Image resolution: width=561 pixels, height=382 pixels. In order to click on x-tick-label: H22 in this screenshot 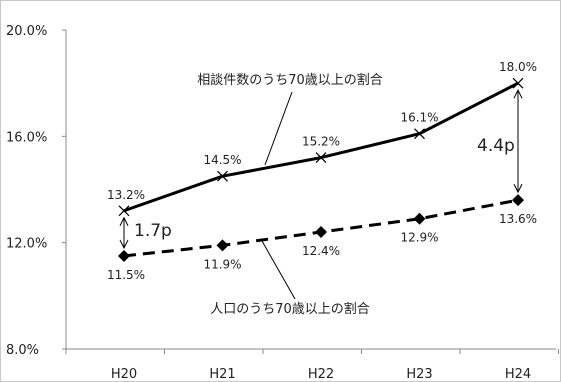, I will do `click(321, 374)`.